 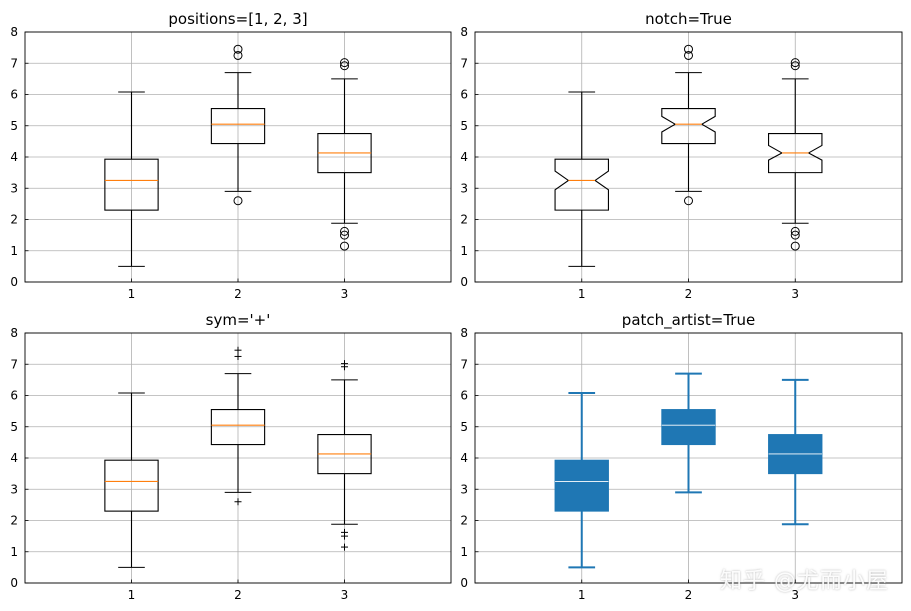 What do you see at coordinates (688, 19) in the screenshot?
I see `subplot-title: notch=True` at bounding box center [688, 19].